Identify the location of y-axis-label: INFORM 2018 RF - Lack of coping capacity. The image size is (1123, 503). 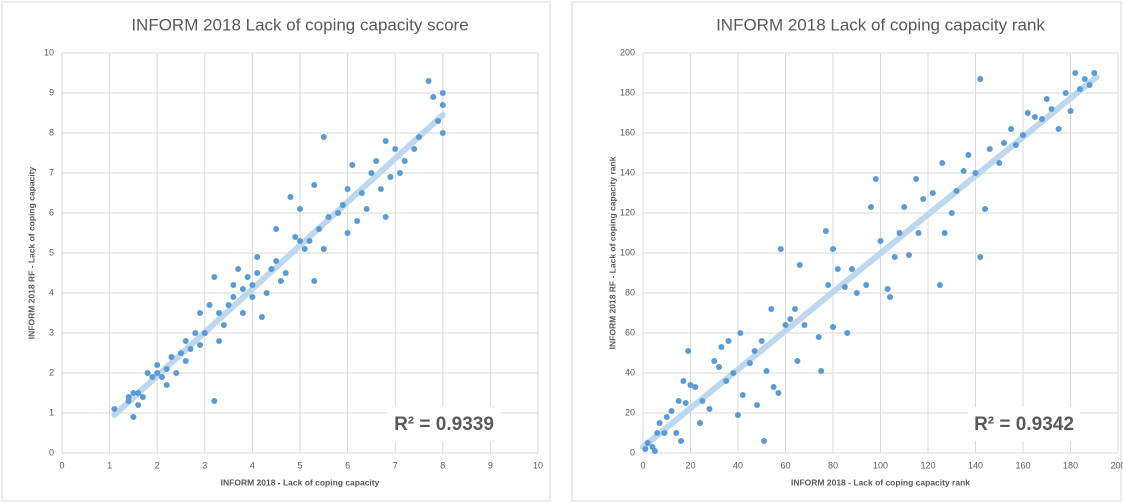
(31, 253).